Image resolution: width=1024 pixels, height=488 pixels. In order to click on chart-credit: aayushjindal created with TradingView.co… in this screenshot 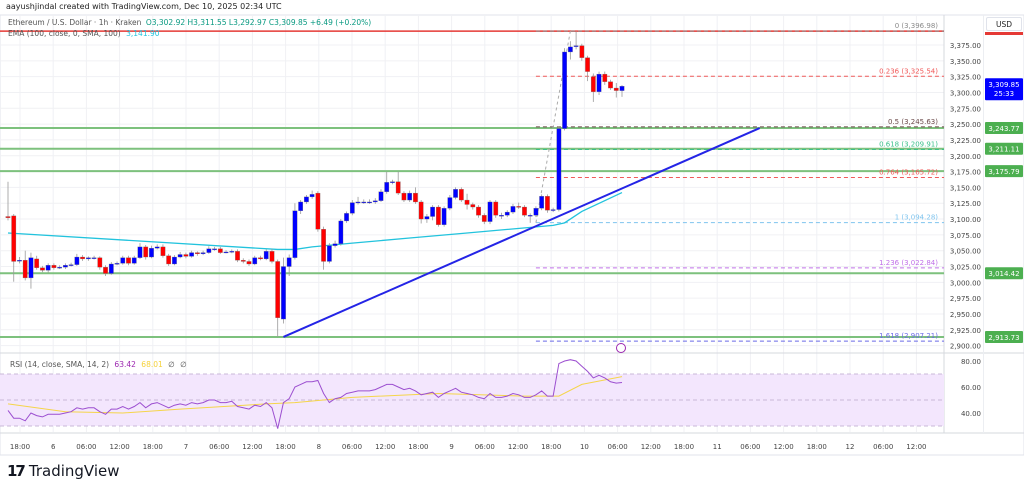, I will do `click(144, 6)`.